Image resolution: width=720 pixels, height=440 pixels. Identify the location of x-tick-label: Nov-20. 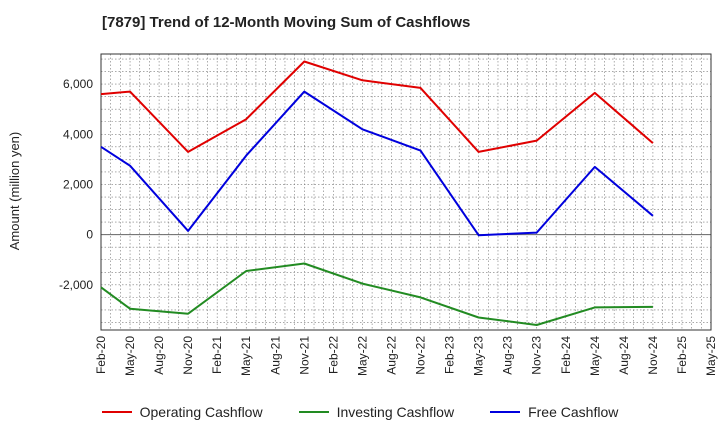
(188, 355).